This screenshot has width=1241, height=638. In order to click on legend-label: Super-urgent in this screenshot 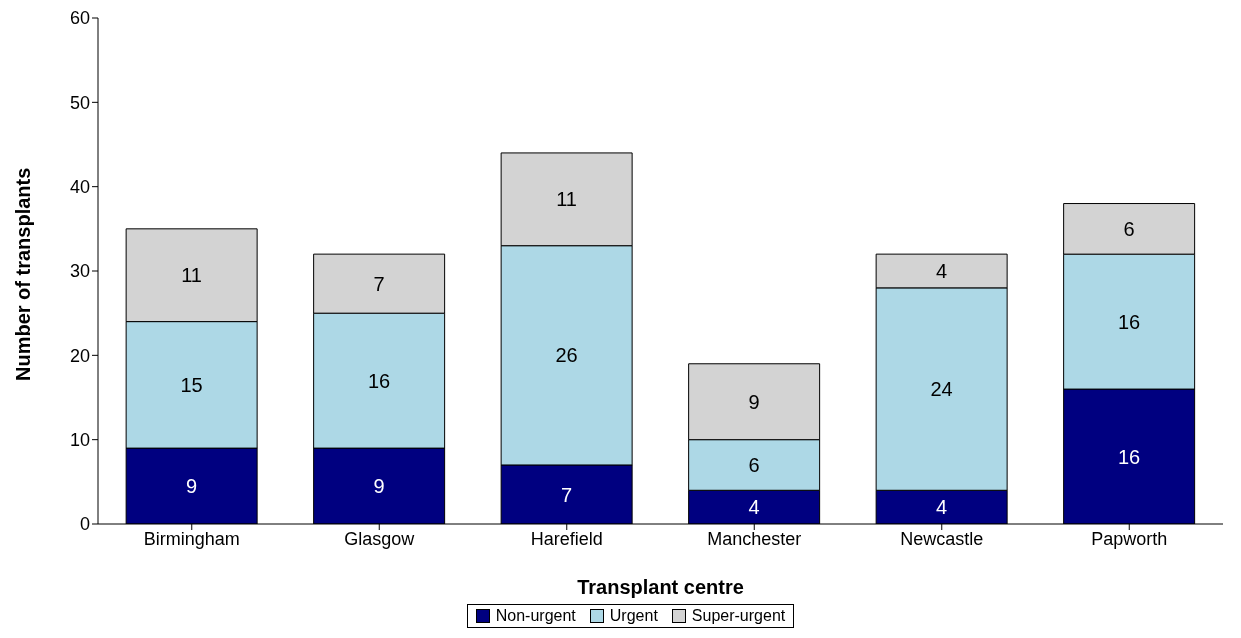, I will do `click(738, 616)`.